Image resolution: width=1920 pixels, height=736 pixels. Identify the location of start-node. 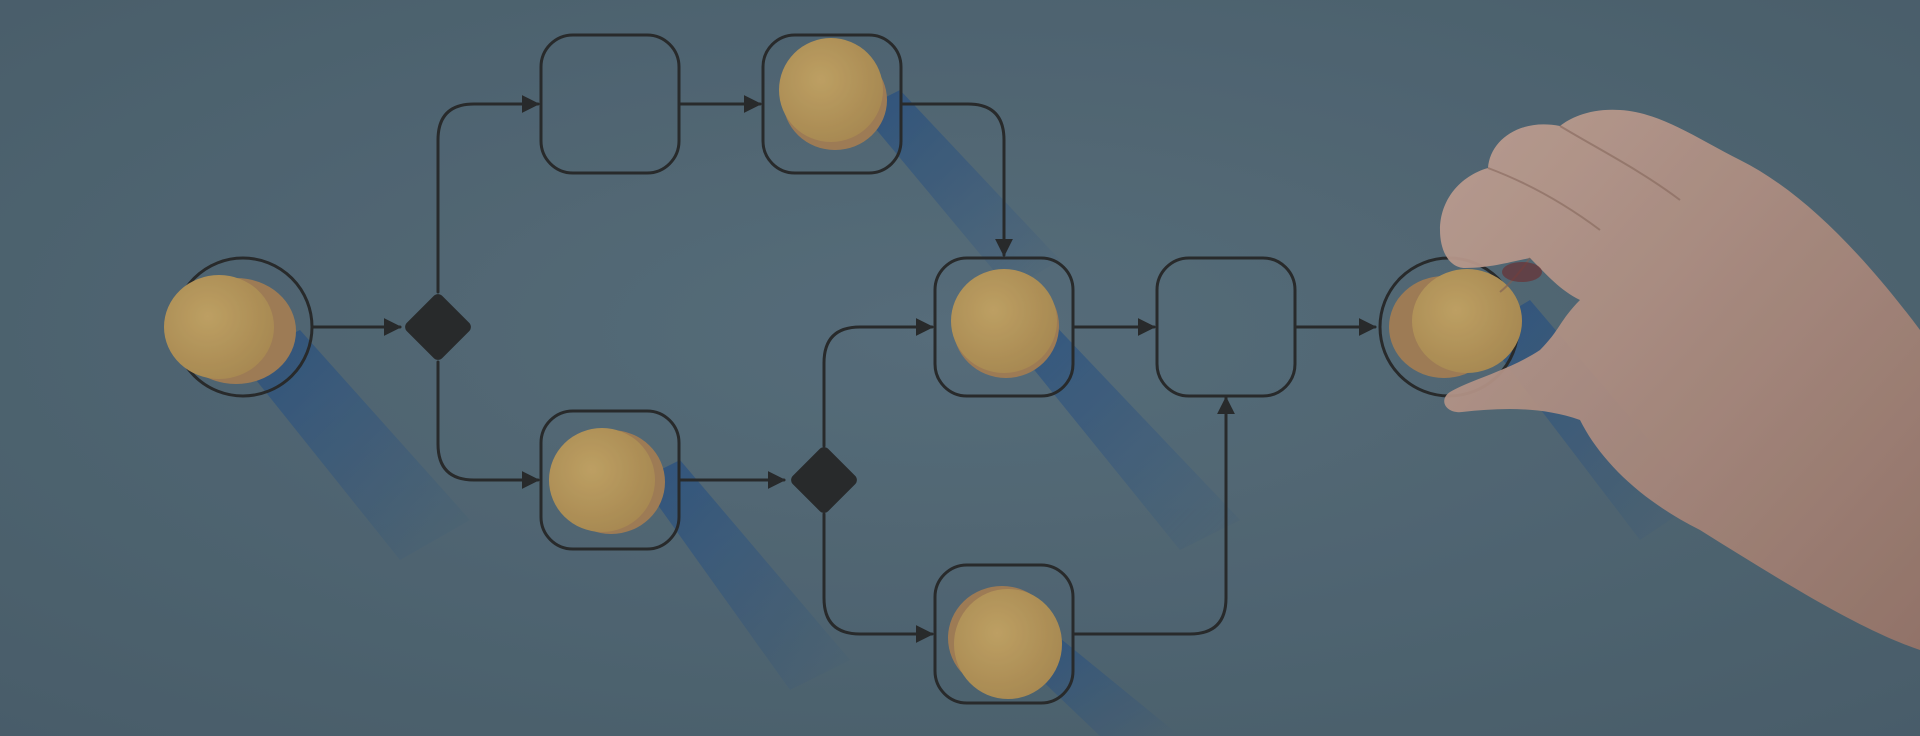
(239, 327).